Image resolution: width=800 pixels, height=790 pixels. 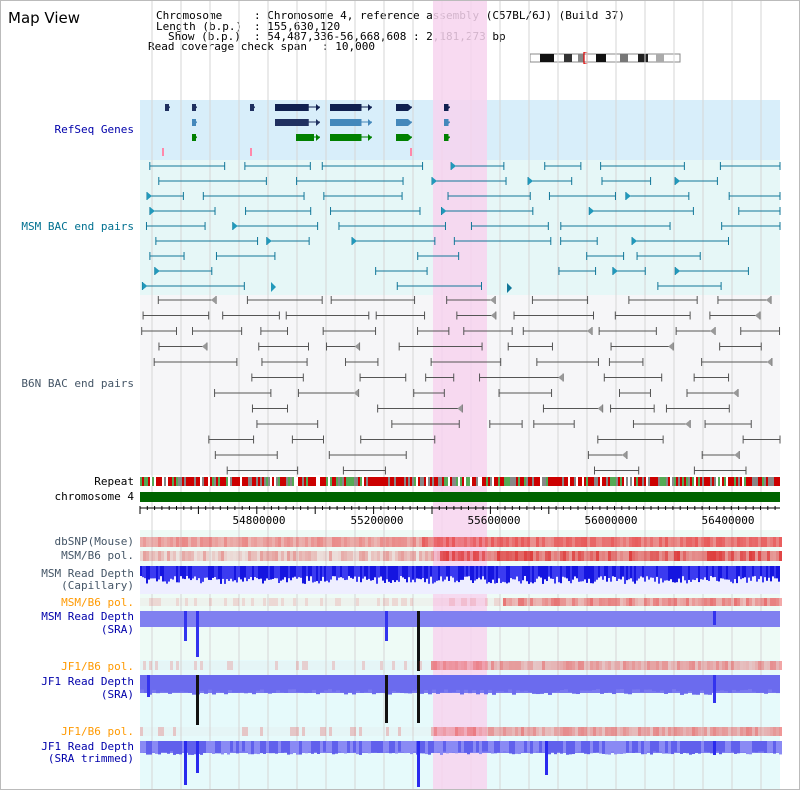 What do you see at coordinates (87, 681) in the screenshot?
I see `label-jf1-depth-sra: JF1 Read Depth` at bounding box center [87, 681].